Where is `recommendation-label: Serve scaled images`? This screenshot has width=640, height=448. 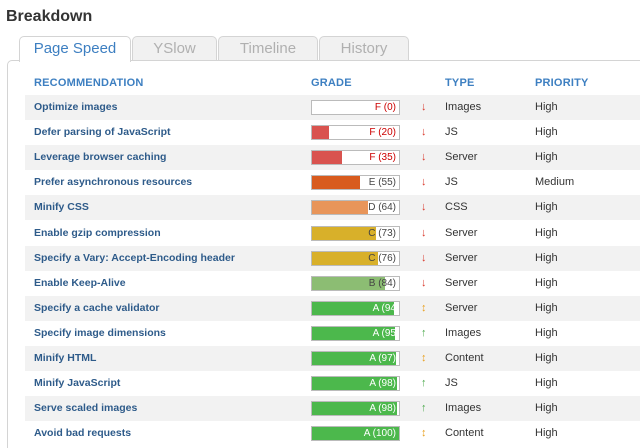
recommendation-label: Serve scaled images is located at coordinates (86, 408).